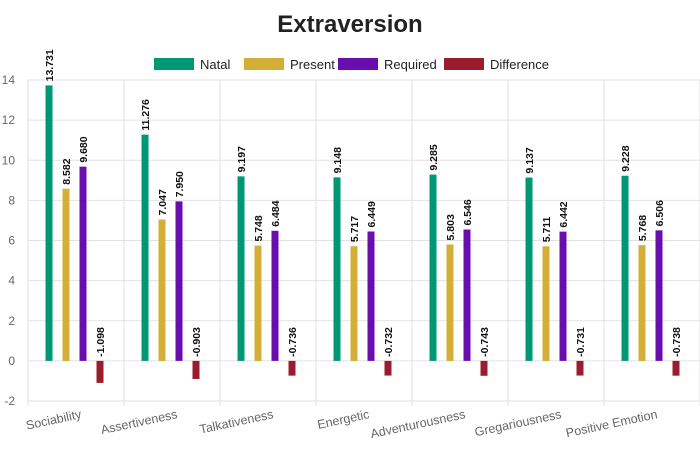 Image resolution: width=700 pixels, height=450 pixels. I want to click on bar-difference-assertiveness, so click(196, 369).